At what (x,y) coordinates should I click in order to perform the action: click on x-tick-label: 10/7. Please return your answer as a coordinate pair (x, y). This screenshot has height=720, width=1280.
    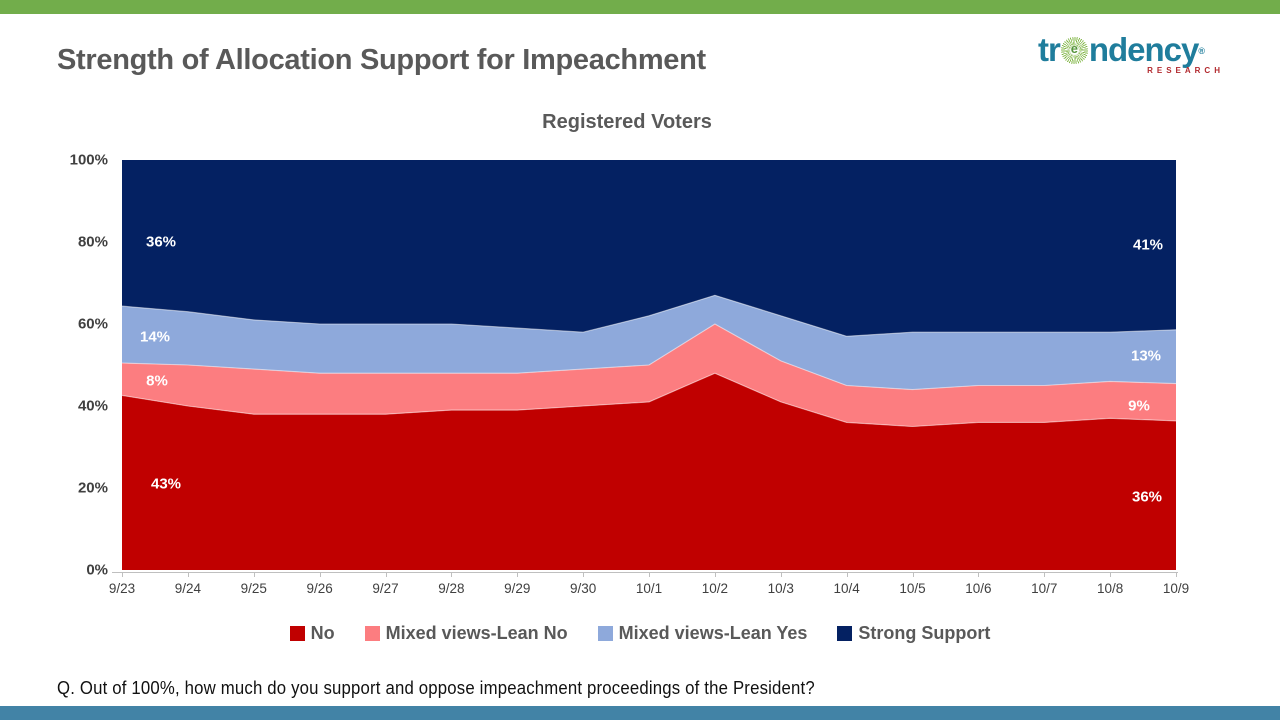
    Looking at the image, I should click on (1044, 588).